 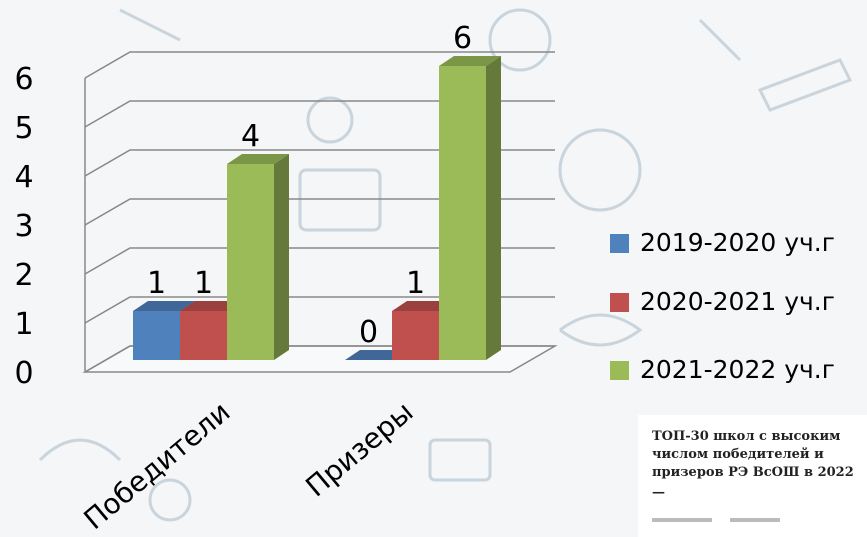 What do you see at coordinates (658, 492) in the screenshot?
I see `card-dash: —` at bounding box center [658, 492].